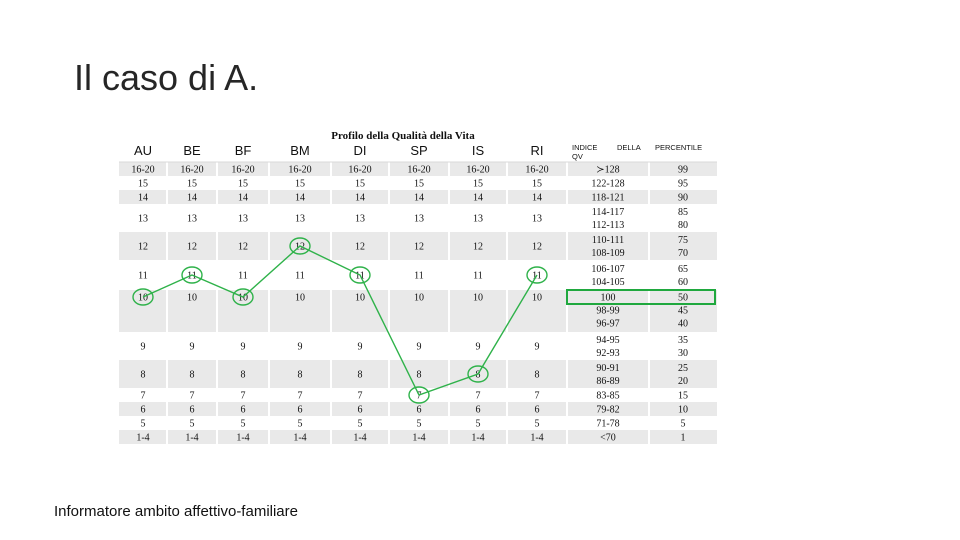 Image resolution: width=960 pixels, height=540 pixels. What do you see at coordinates (478, 150) in the screenshot?
I see `column-header-is: IS` at bounding box center [478, 150].